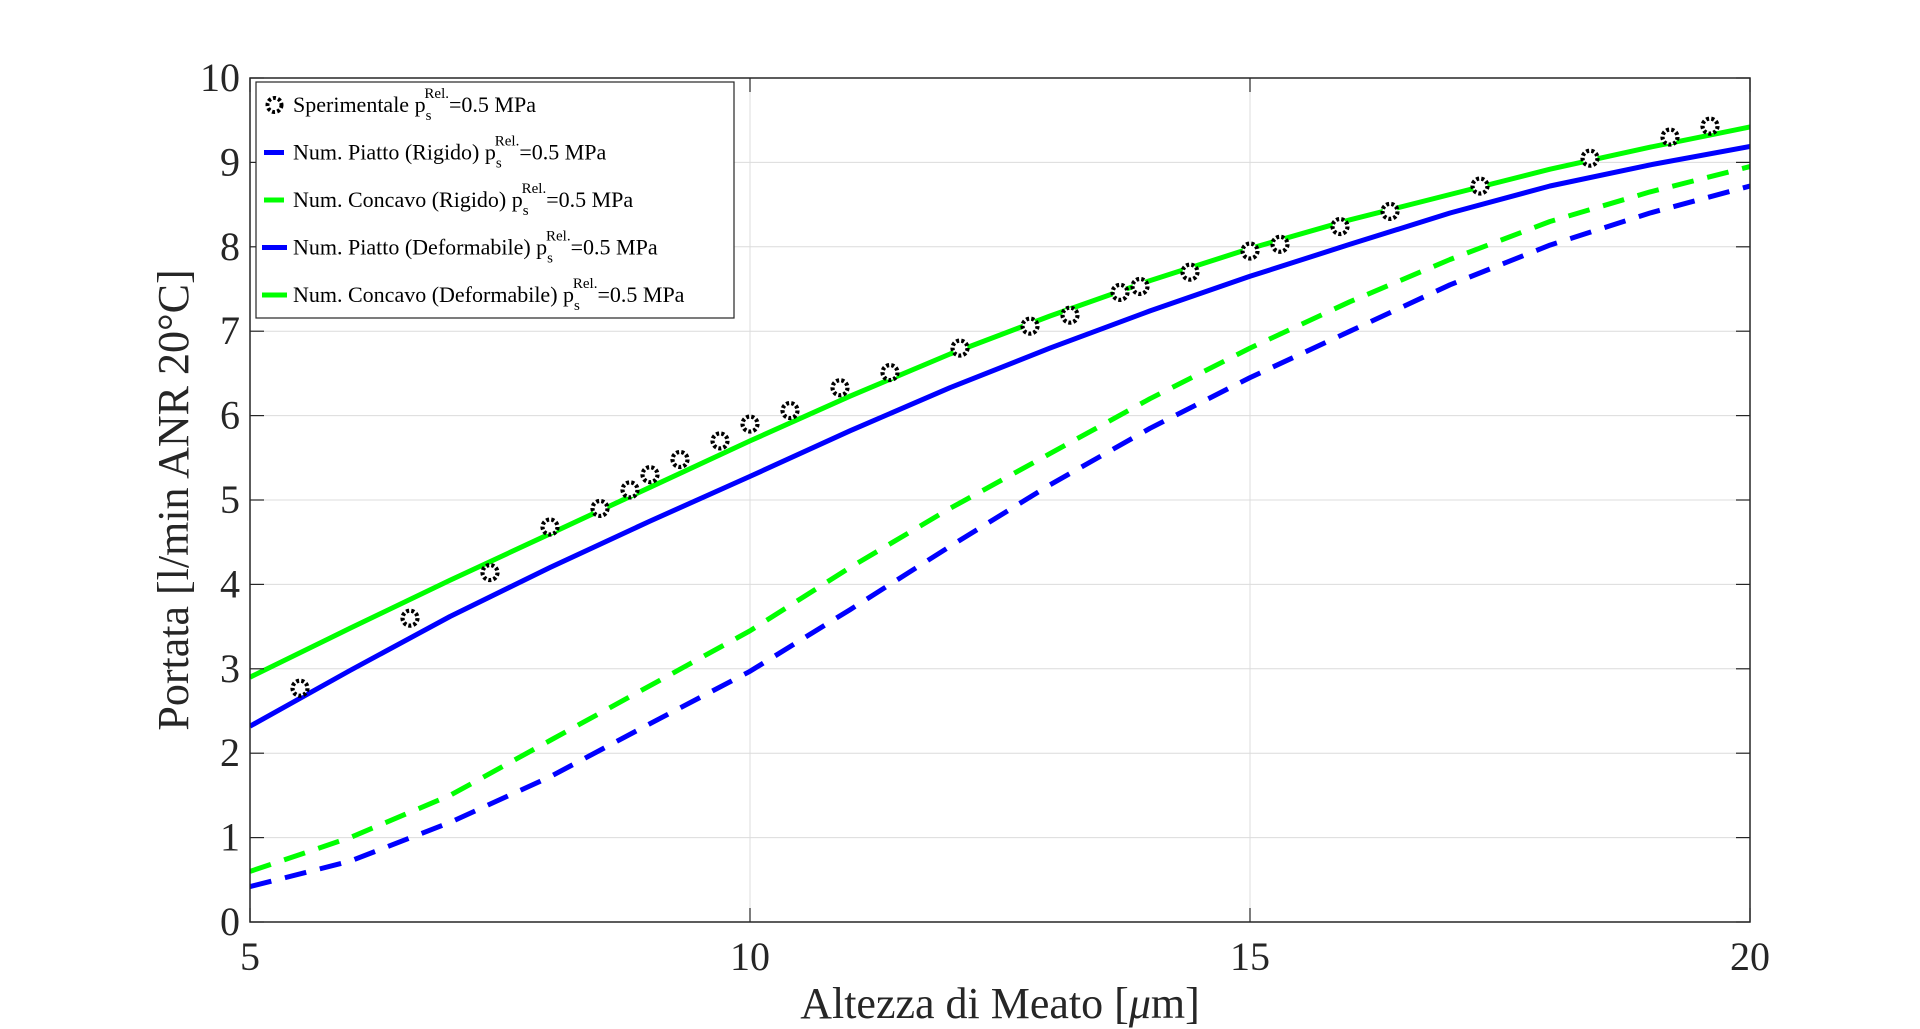  Describe the element at coordinates (230, 161) in the screenshot. I see `y-tick-label: 9` at that location.